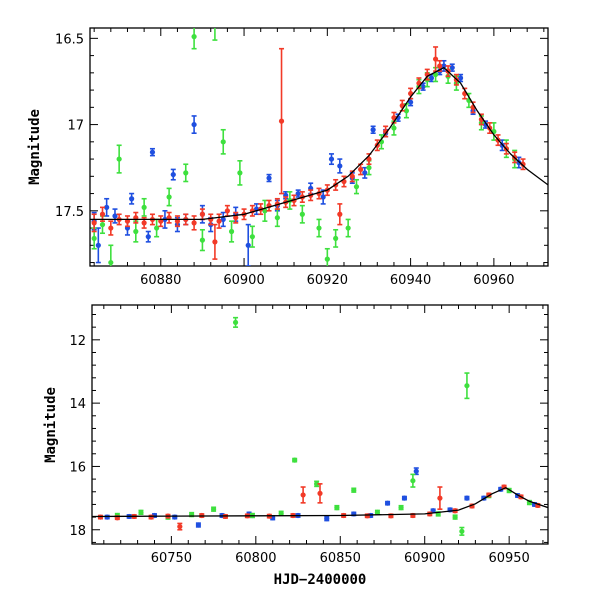 This screenshot has height=600, width=600. I want to click on y-tick-label: 17, so click(75, 126).